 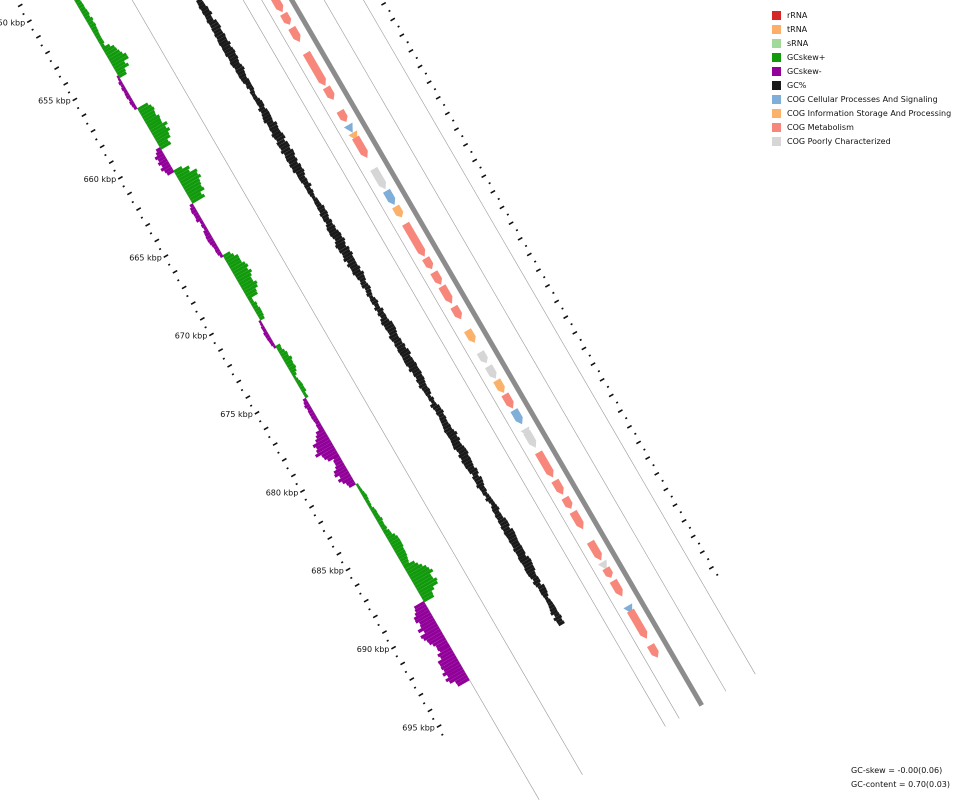 I want to click on position-label: 650 kbp, so click(x=12, y=22).